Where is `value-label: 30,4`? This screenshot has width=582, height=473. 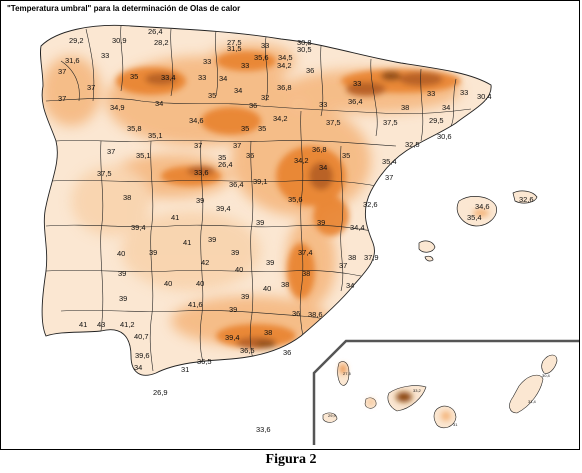
value-label: 30,4 is located at coordinates (484, 96).